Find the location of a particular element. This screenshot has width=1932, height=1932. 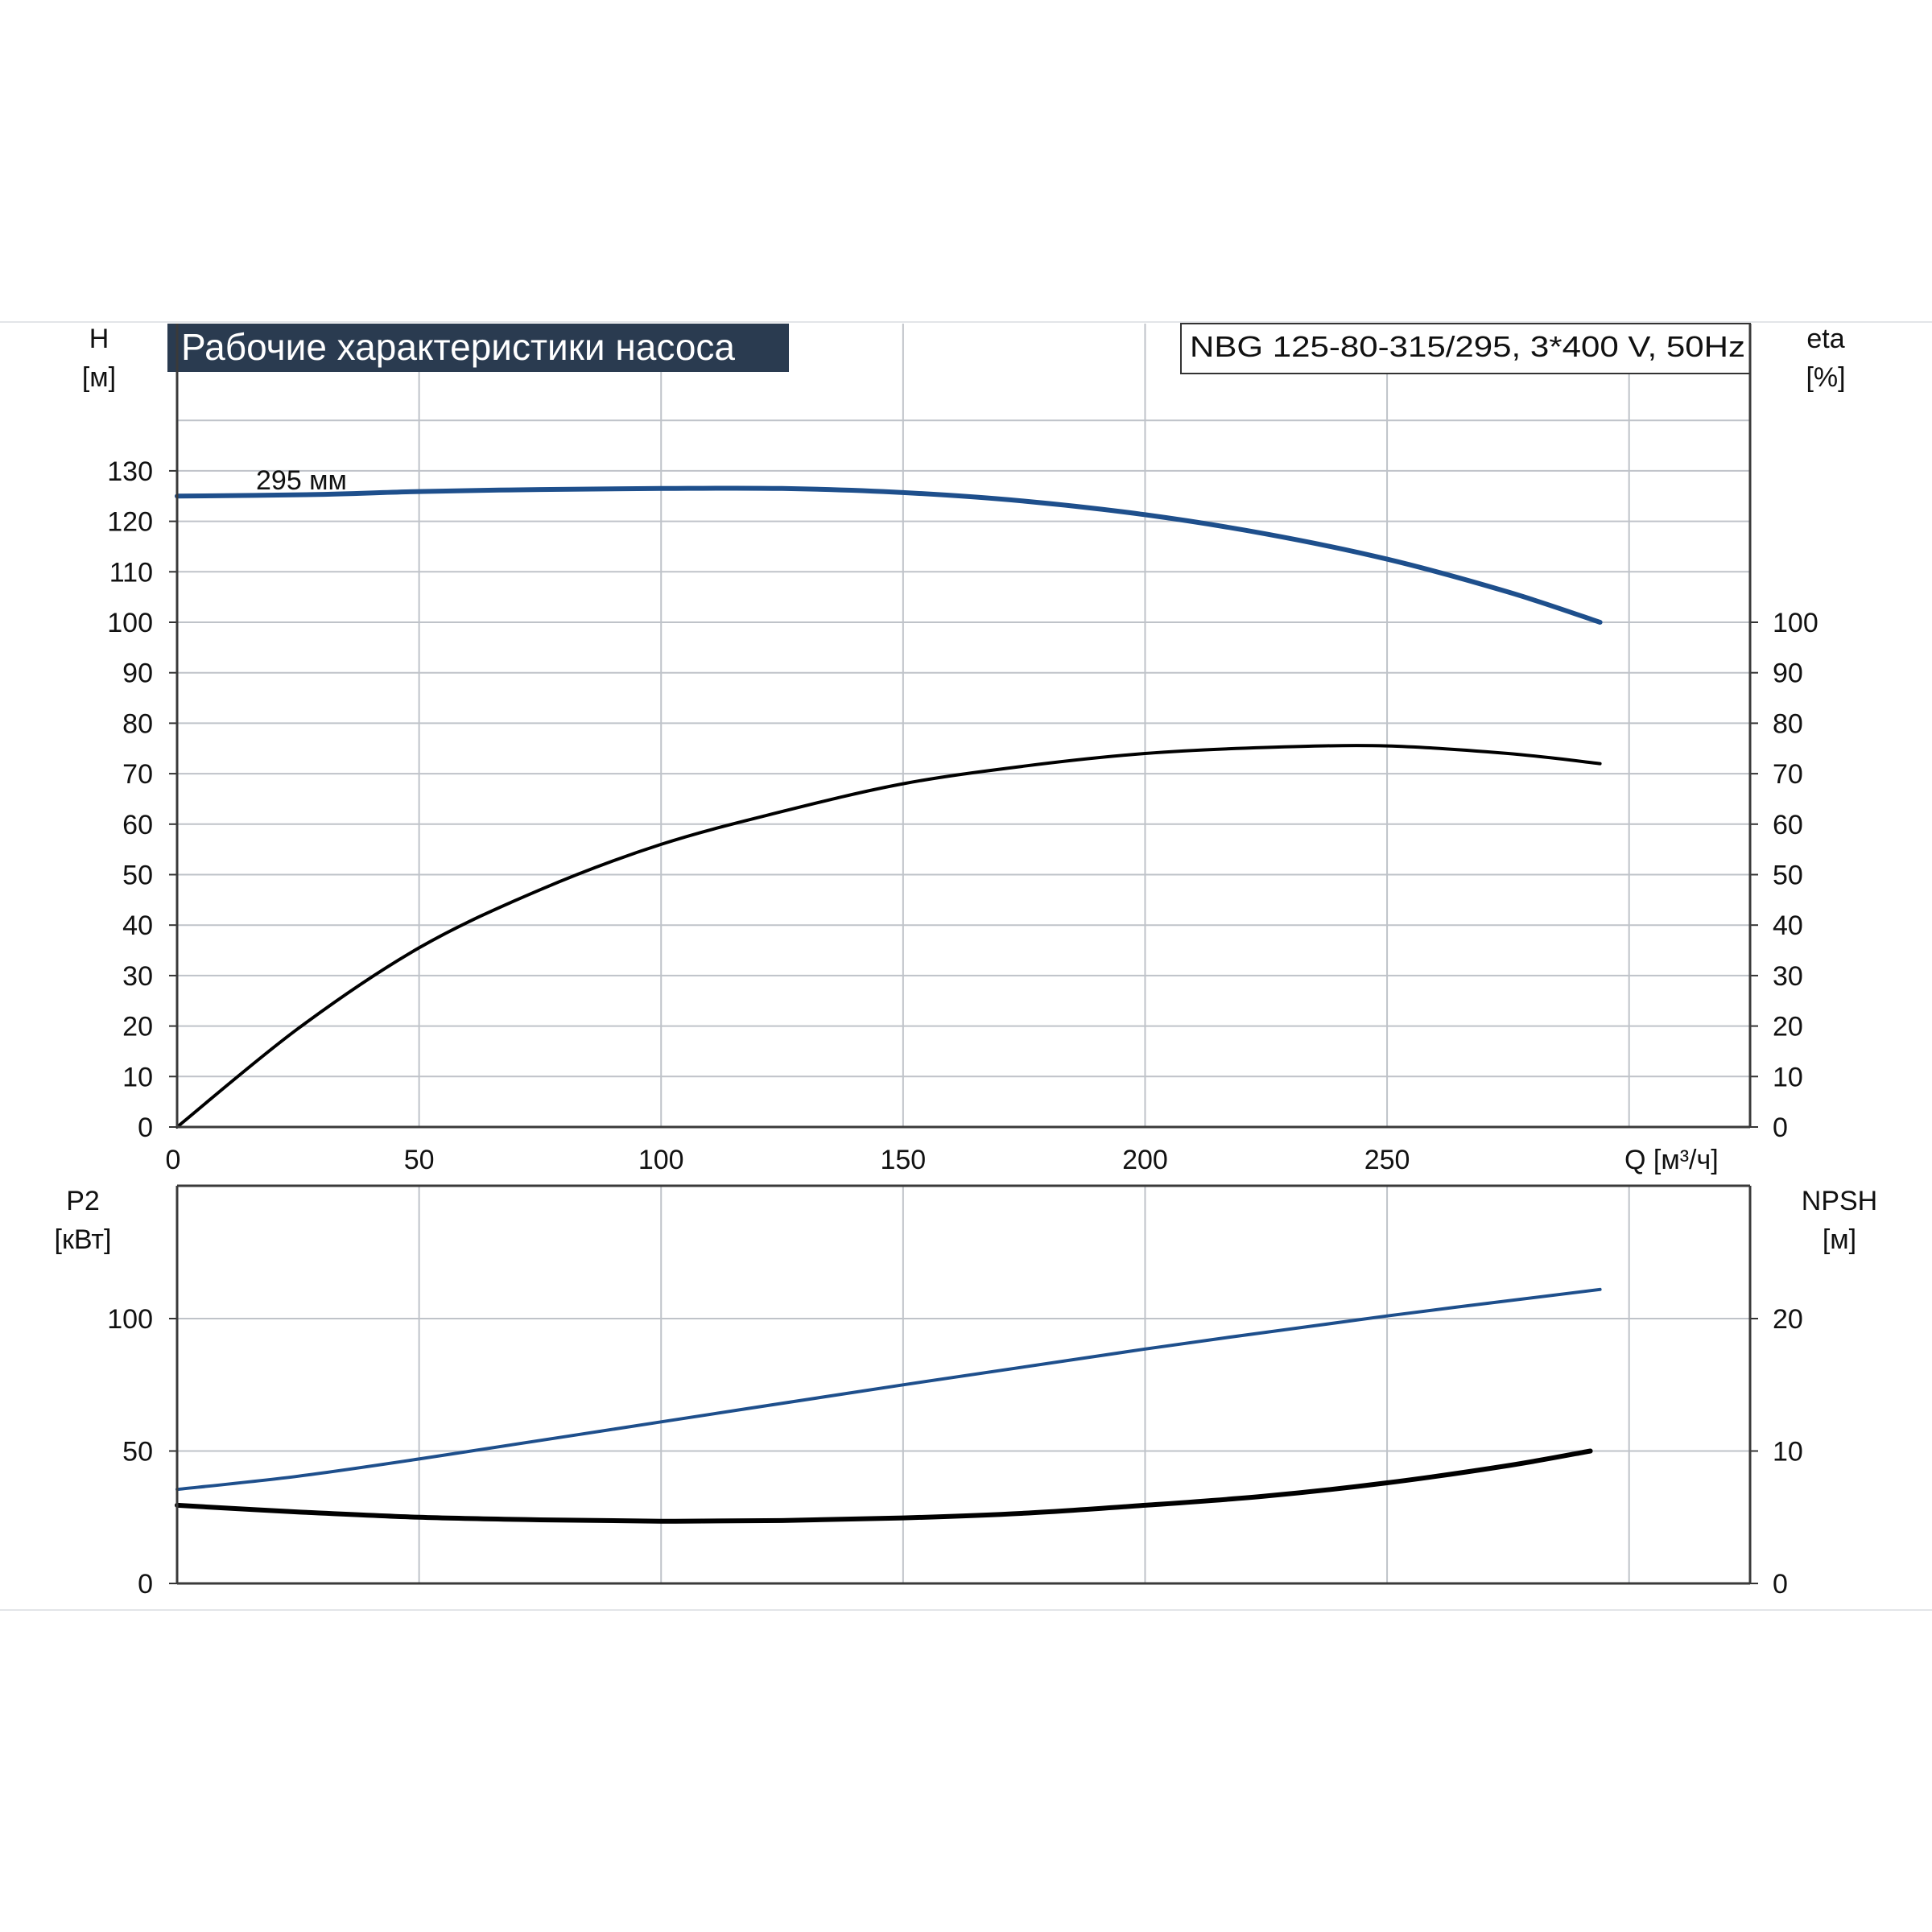

flow-tick-label: 100 is located at coordinates (661, 1160).